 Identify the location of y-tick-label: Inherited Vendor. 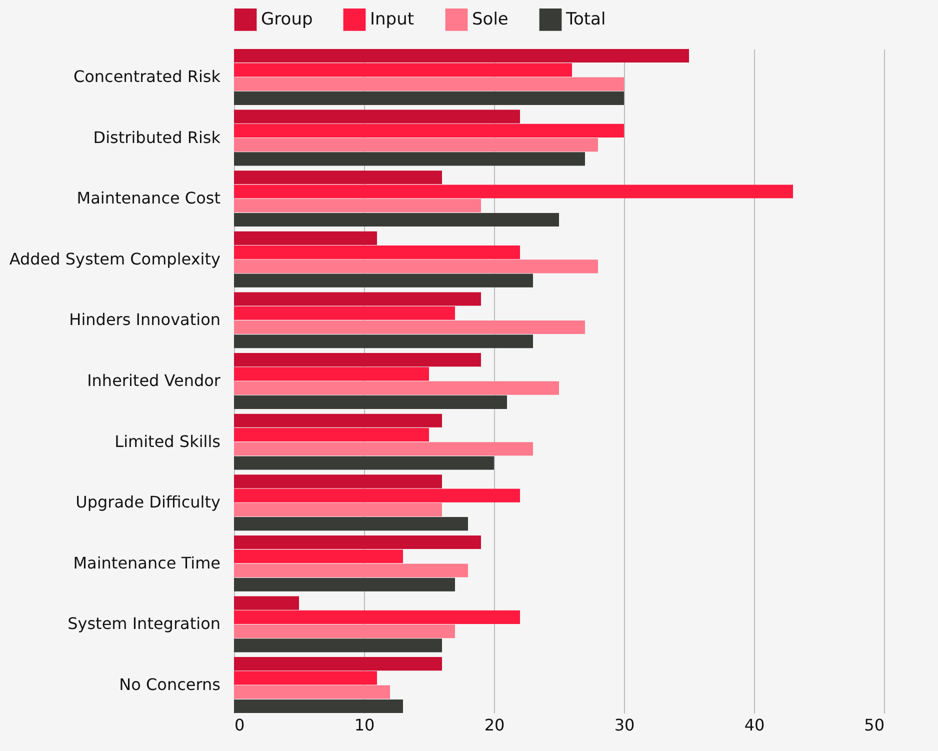
(154, 380).